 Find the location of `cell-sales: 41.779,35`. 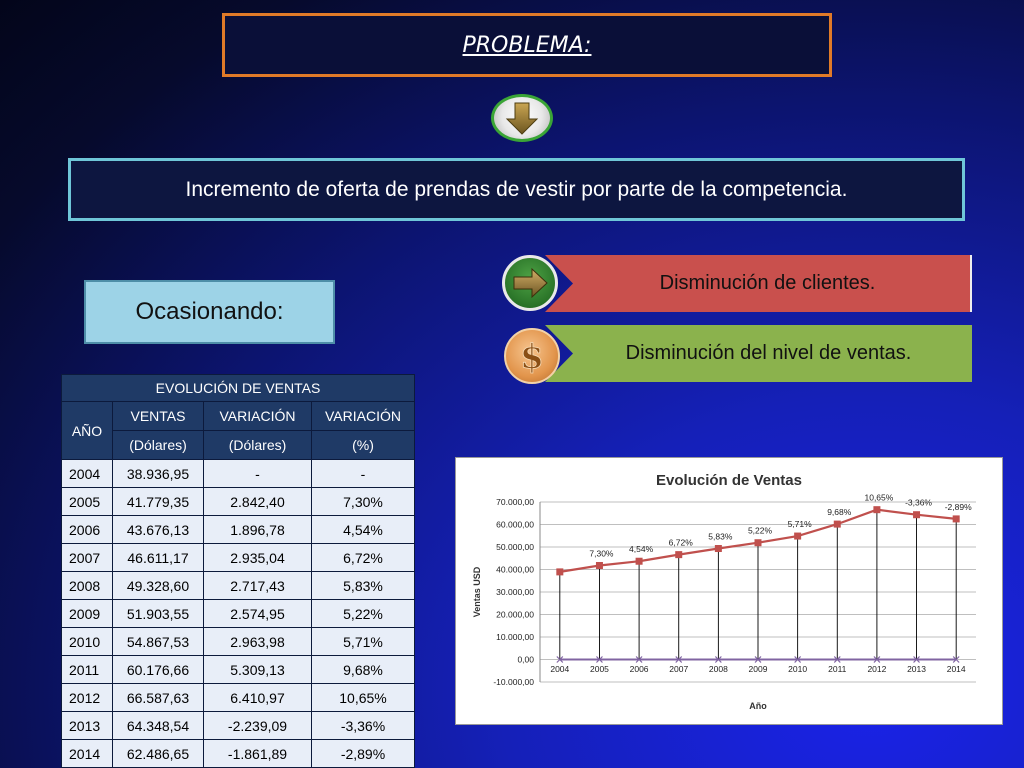

cell-sales: 41.779,35 is located at coordinates (158, 501).